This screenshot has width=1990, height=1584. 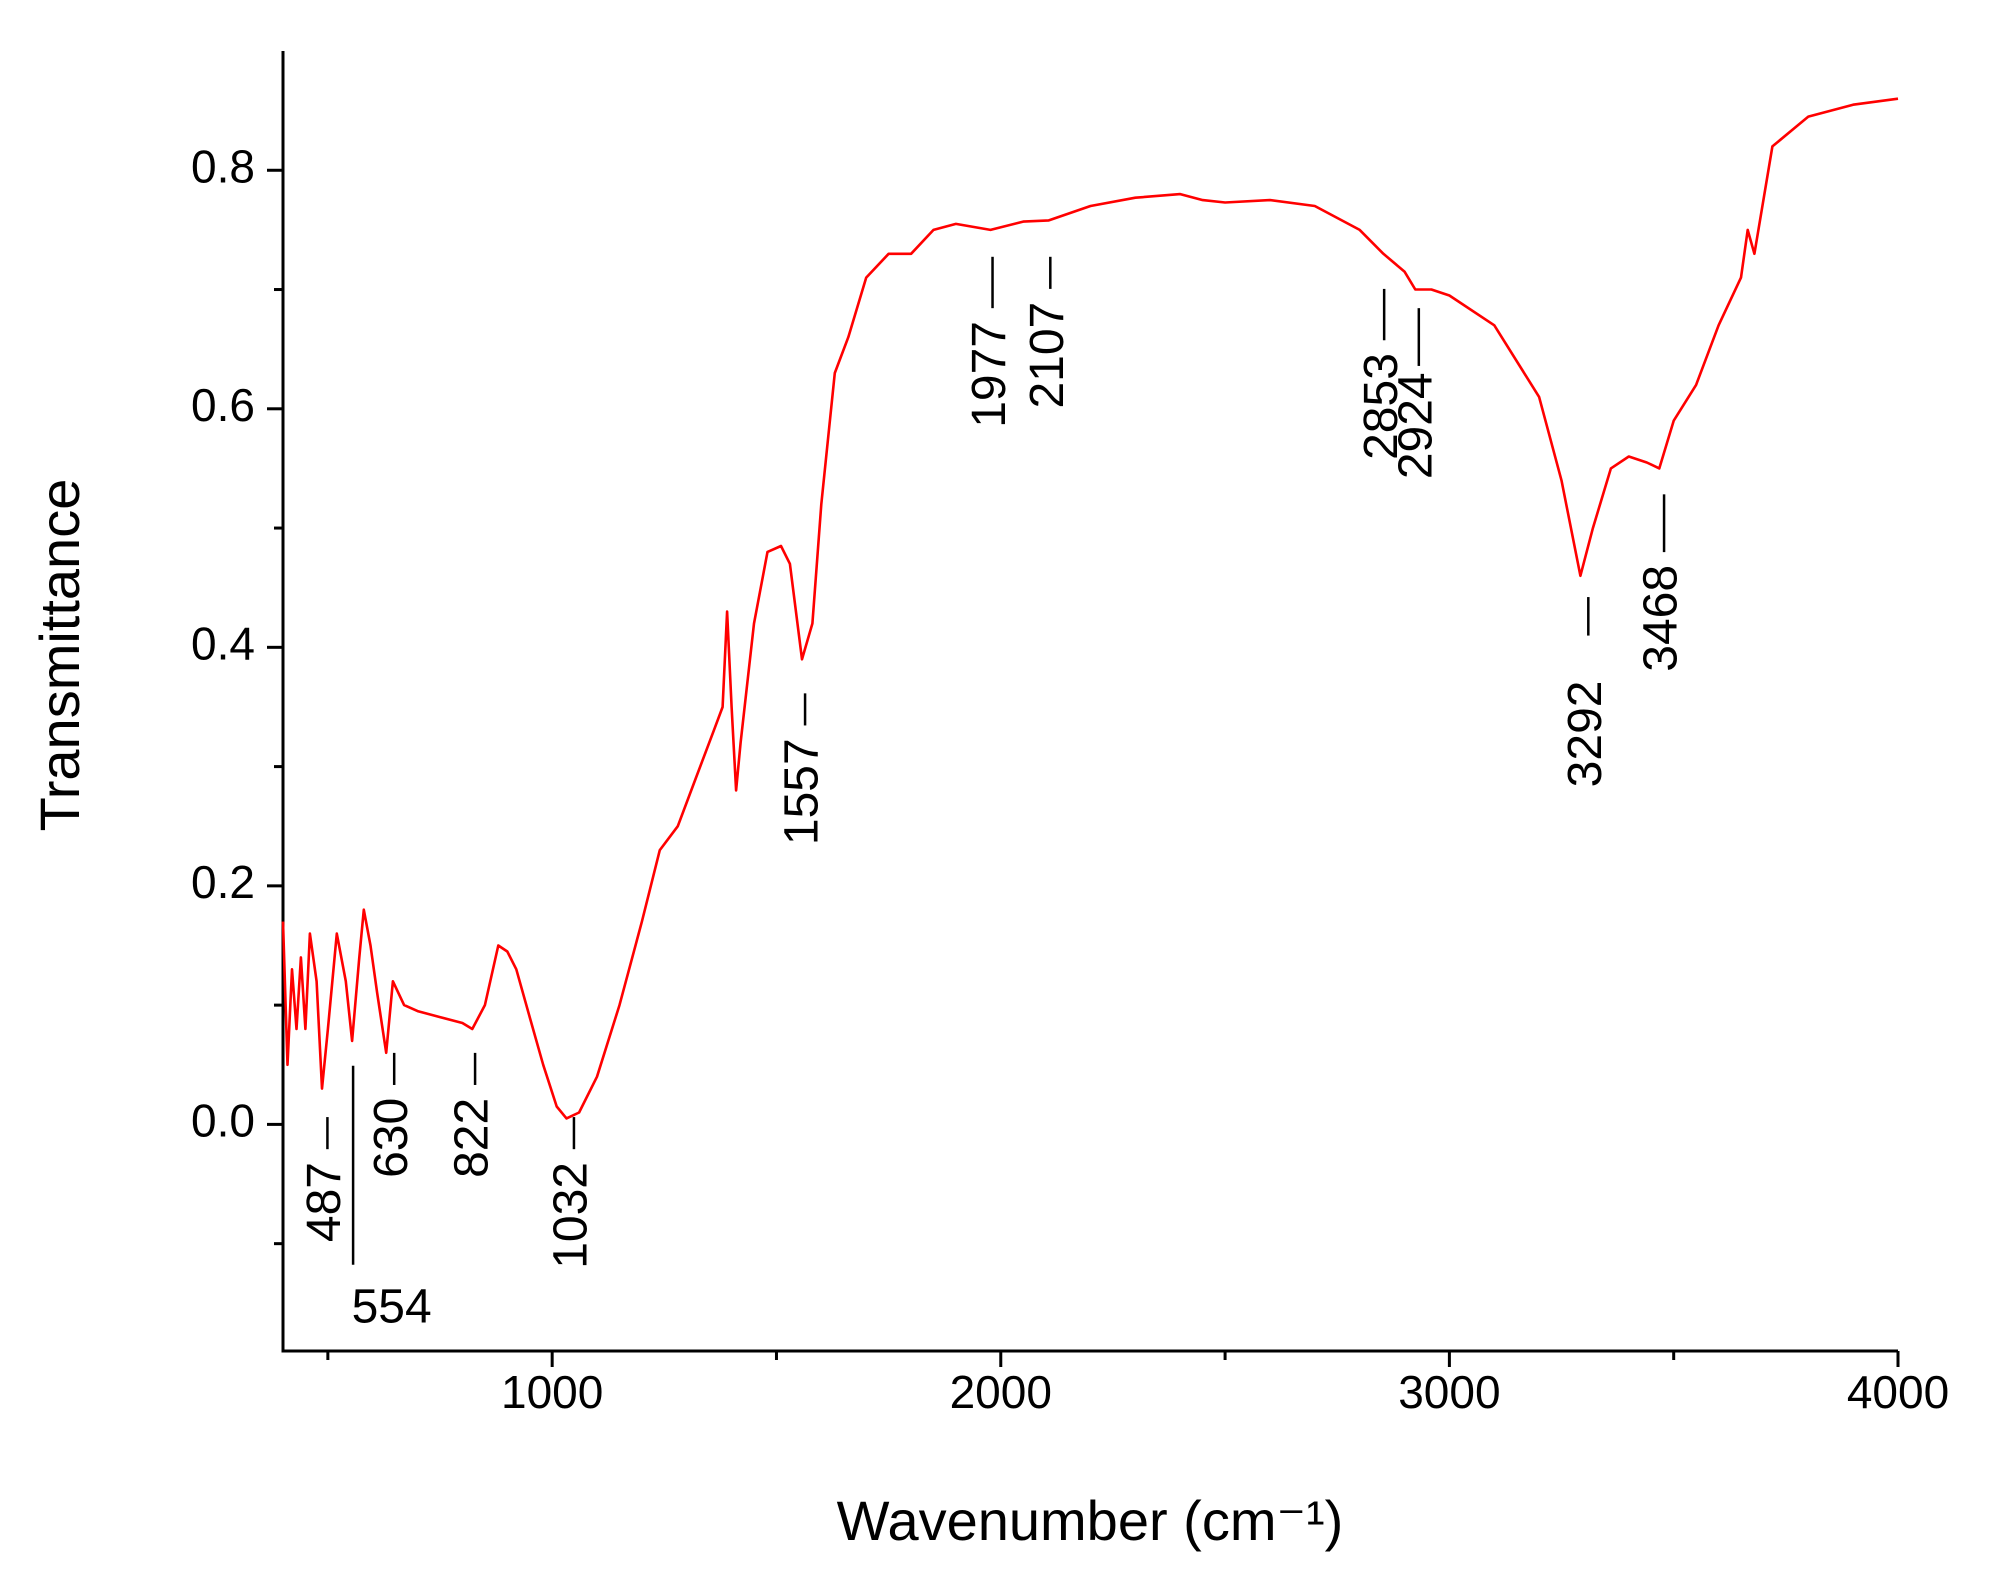 I want to click on peak-label: 554, so click(x=392, y=1306).